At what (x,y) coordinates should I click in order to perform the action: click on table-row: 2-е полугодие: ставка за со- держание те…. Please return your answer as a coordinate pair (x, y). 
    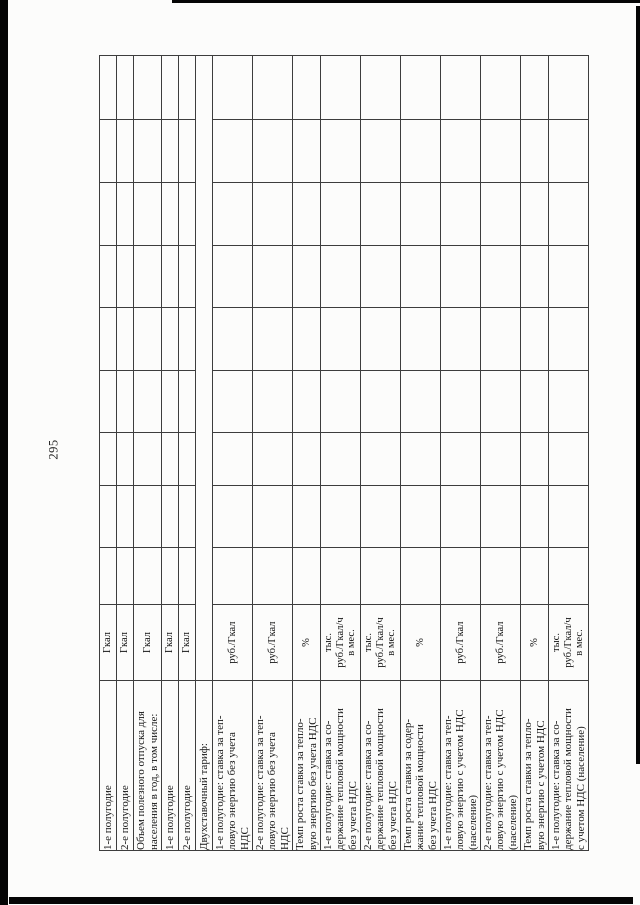
    Looking at the image, I should click on (380, 453).